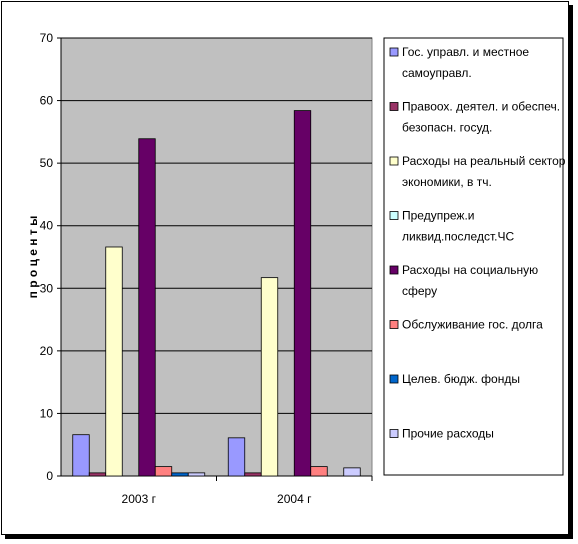 The image size is (578, 544). Describe the element at coordinates (419, 291) in the screenshot. I see `legend-label: сферу` at that location.